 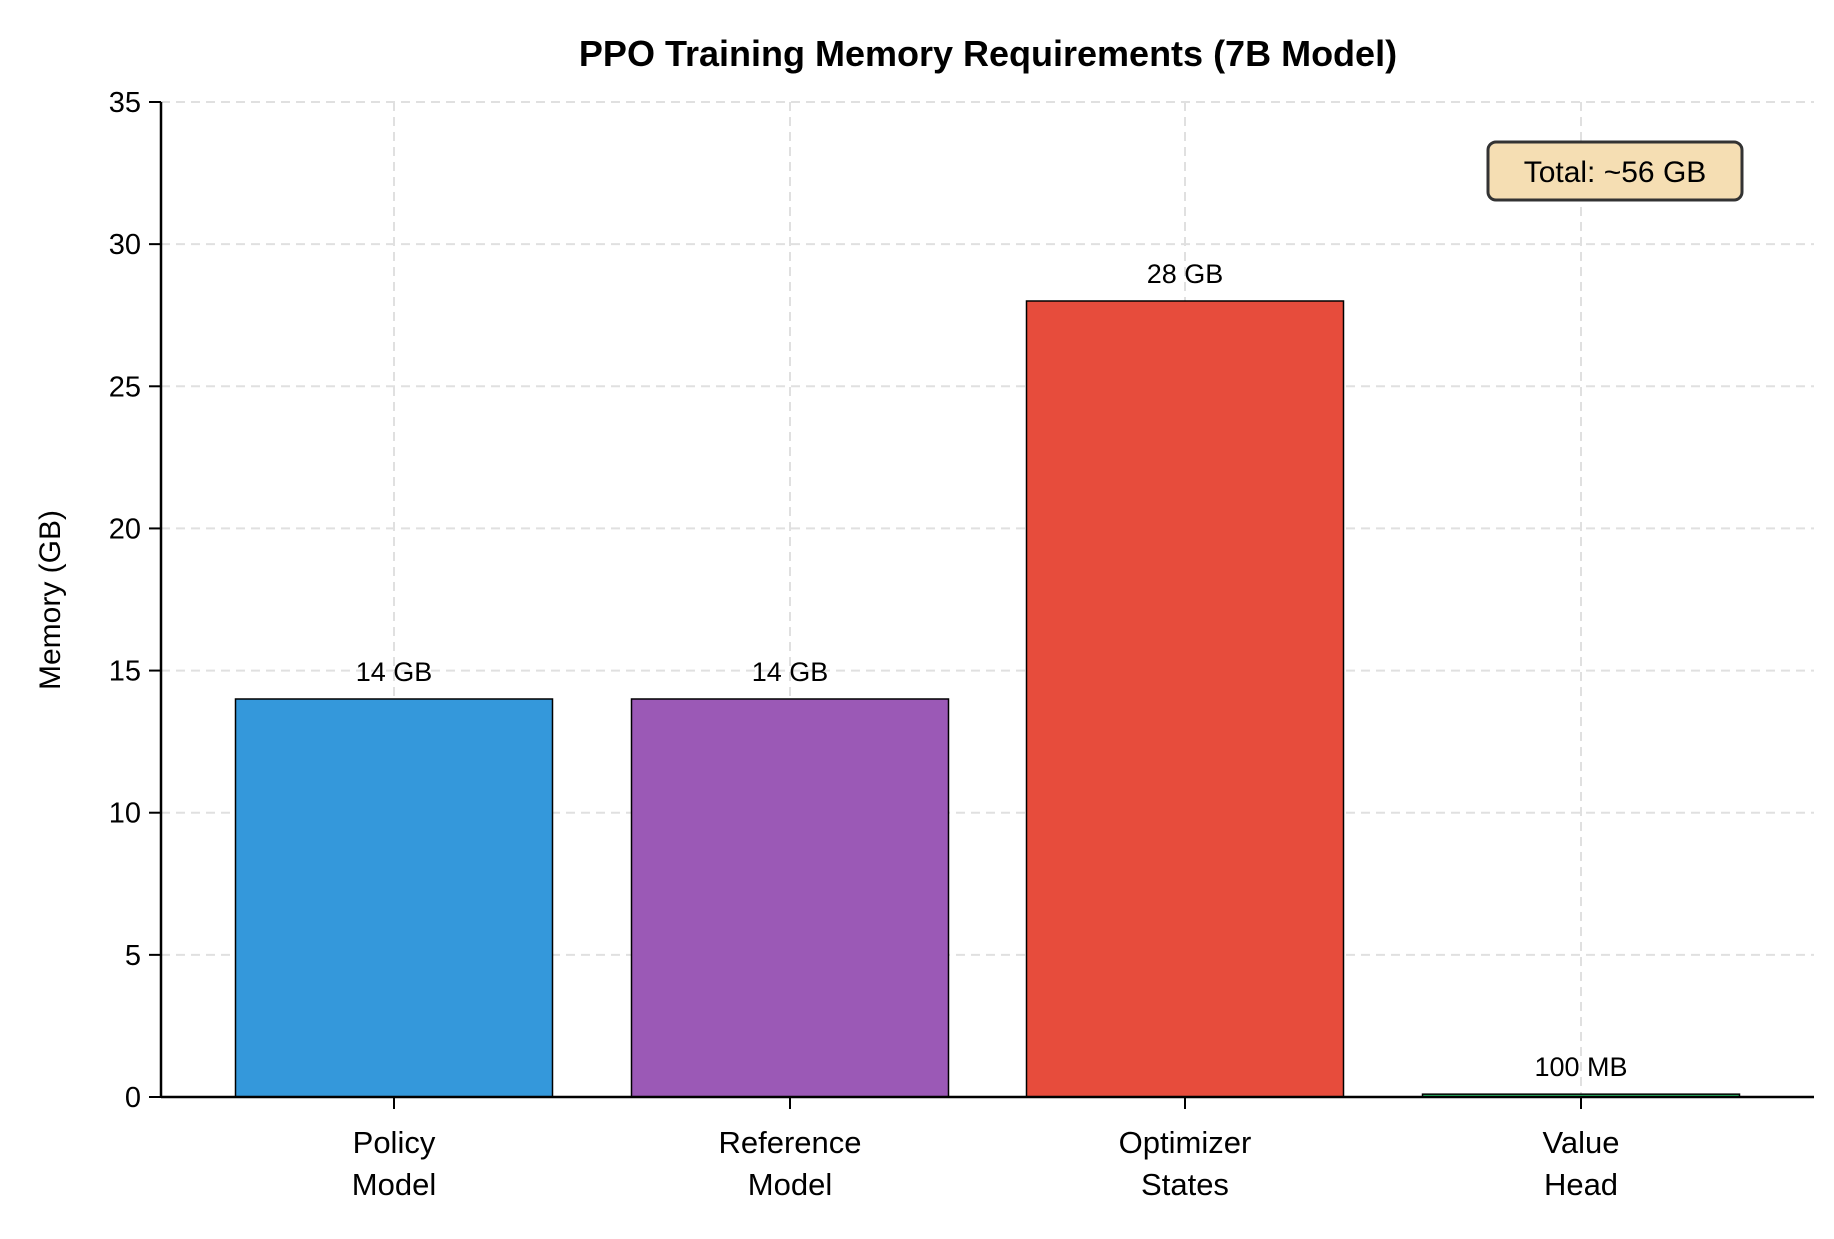 I want to click on y-tick-label: 30, so click(x=125, y=245).